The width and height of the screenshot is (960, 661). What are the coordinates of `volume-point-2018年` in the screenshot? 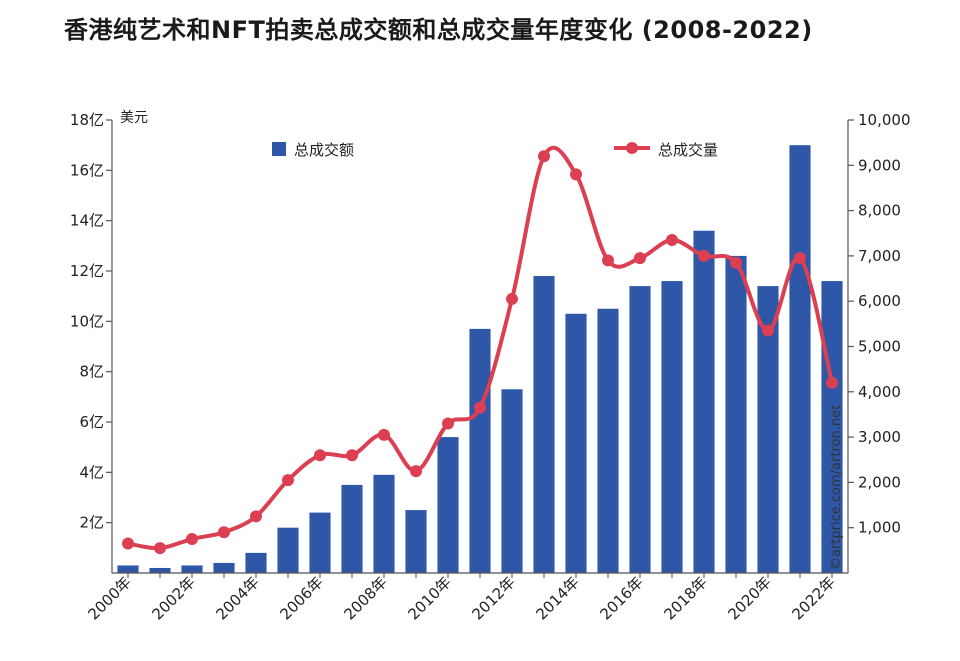 It's located at (704, 255).